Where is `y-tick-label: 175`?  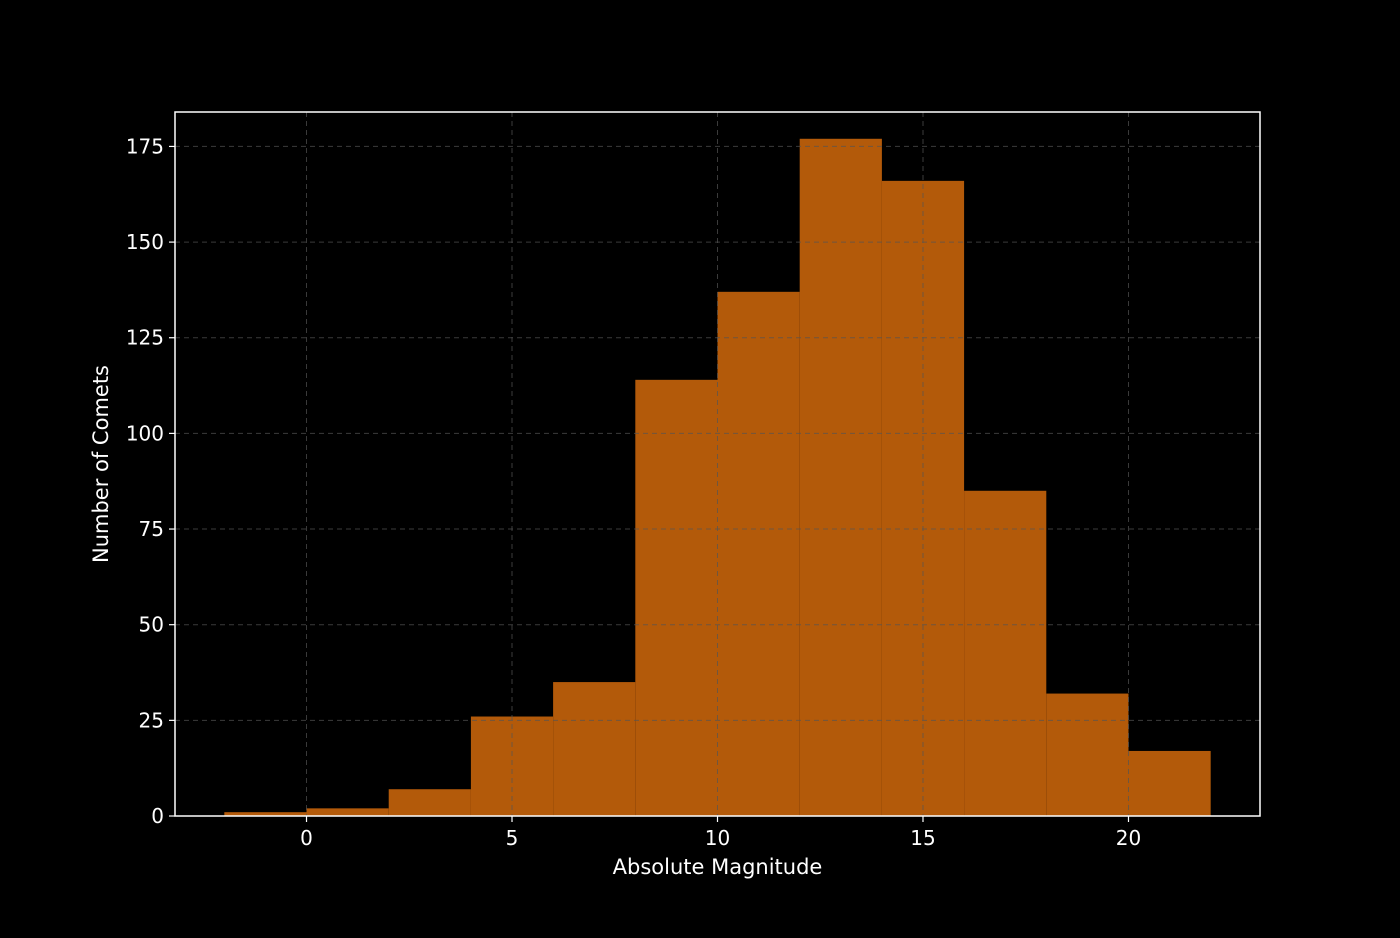
y-tick-label: 175 is located at coordinates (145, 146).